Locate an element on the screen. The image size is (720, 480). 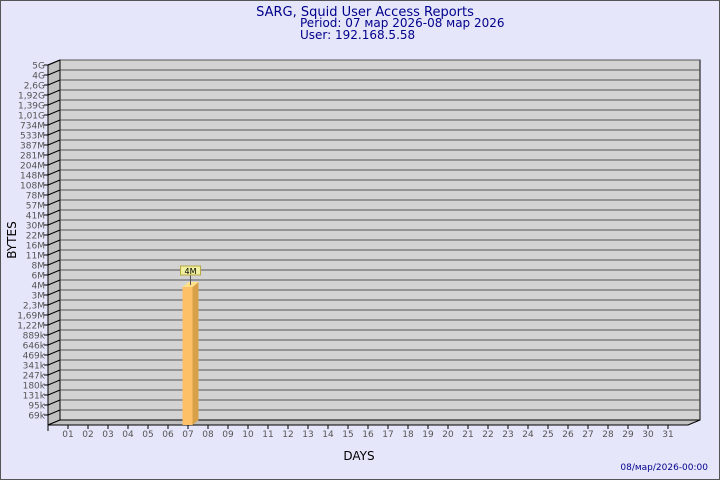
x-tick-label: 23 is located at coordinates (507, 435).